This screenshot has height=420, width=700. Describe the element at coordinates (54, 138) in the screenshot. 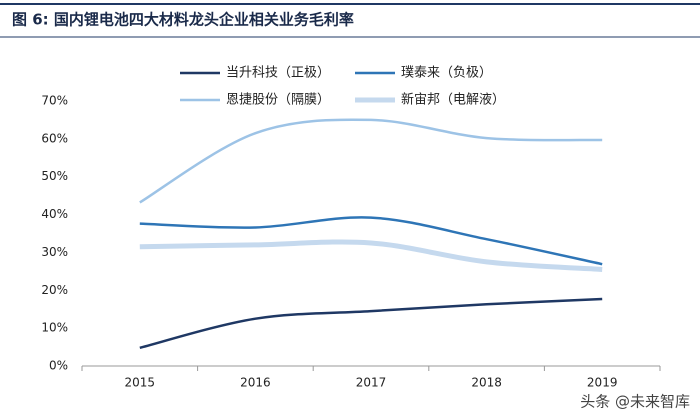

I see `y-tick-label: 60%` at that location.